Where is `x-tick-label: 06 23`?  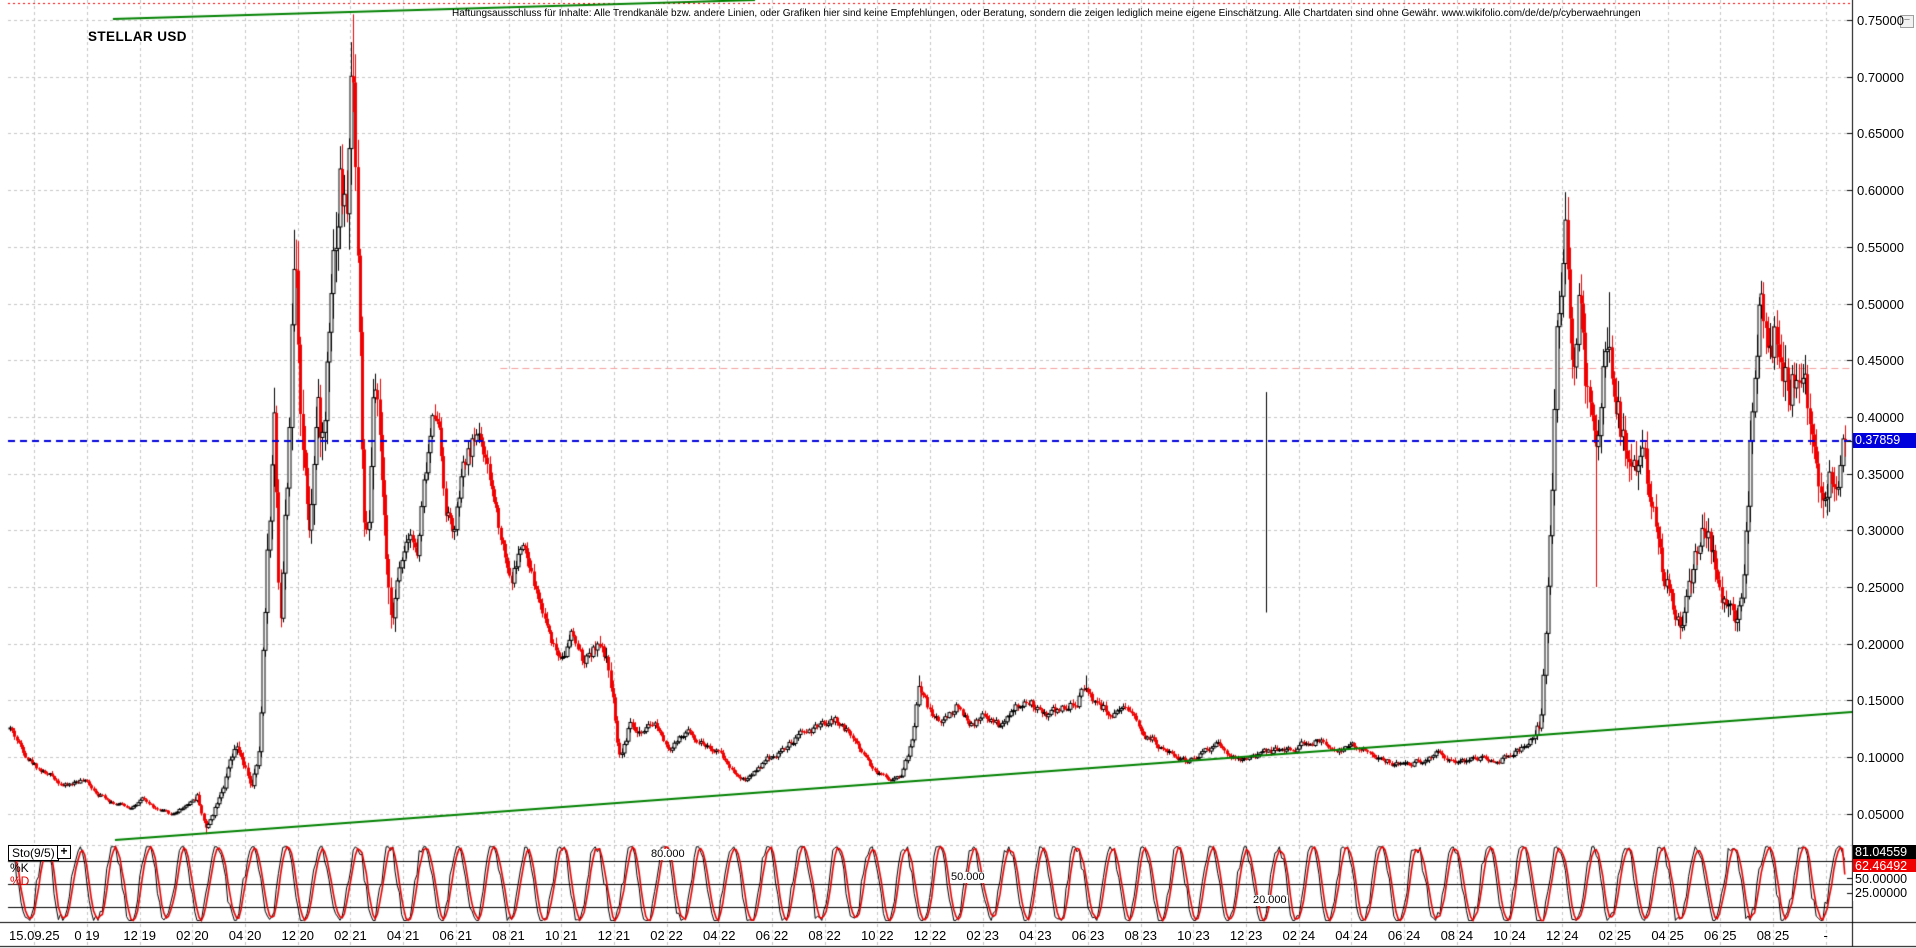 x-tick-label: 06 23 is located at coordinates (1088, 935).